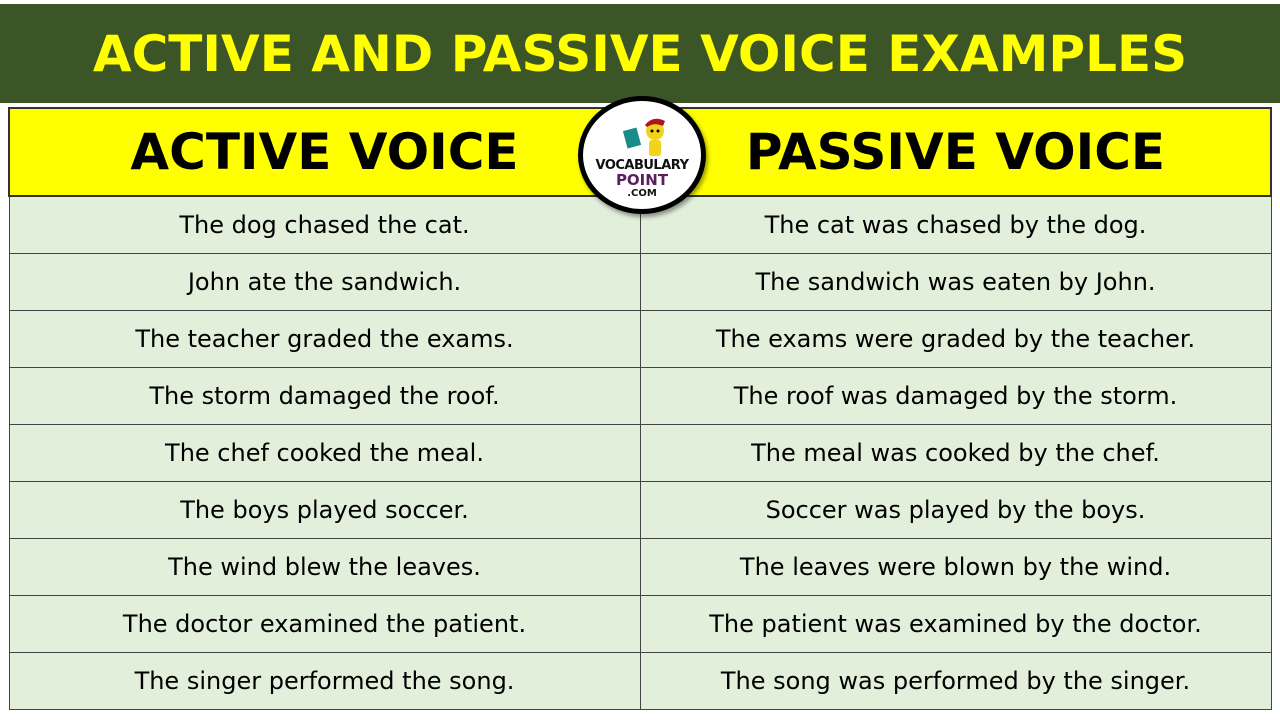 The width and height of the screenshot is (1280, 720). What do you see at coordinates (642, 165) in the screenshot?
I see `logo-text-vocabulary: VOCABULARY` at bounding box center [642, 165].